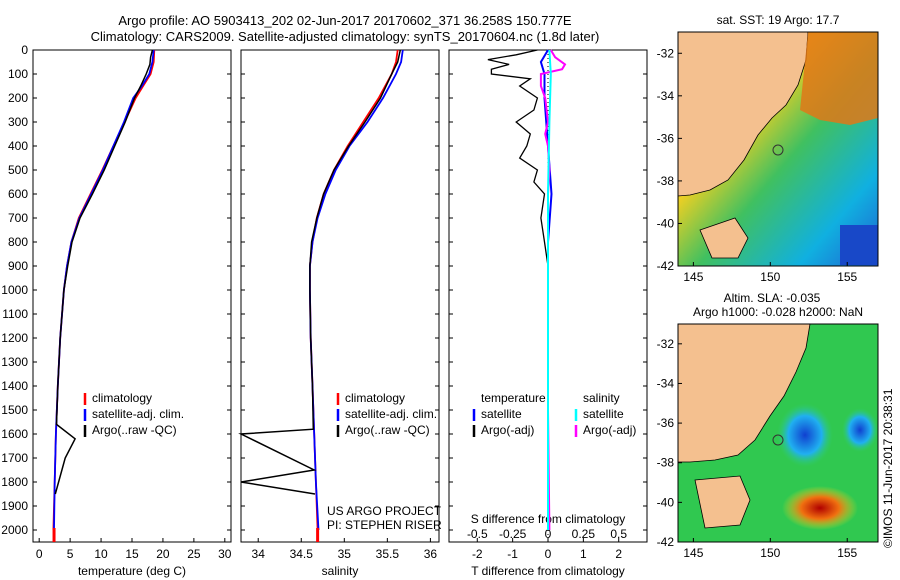 The width and height of the screenshot is (900, 580). What do you see at coordinates (724, 238) in the screenshot?
I see `sst-tasmania` at bounding box center [724, 238].